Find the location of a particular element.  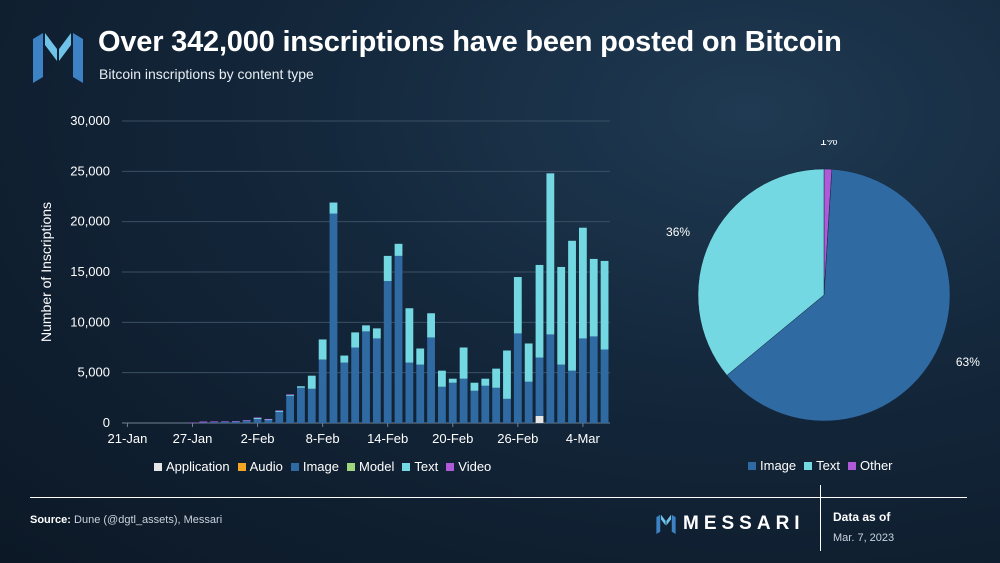

data-as-of-label: Data as of is located at coordinates (862, 517).